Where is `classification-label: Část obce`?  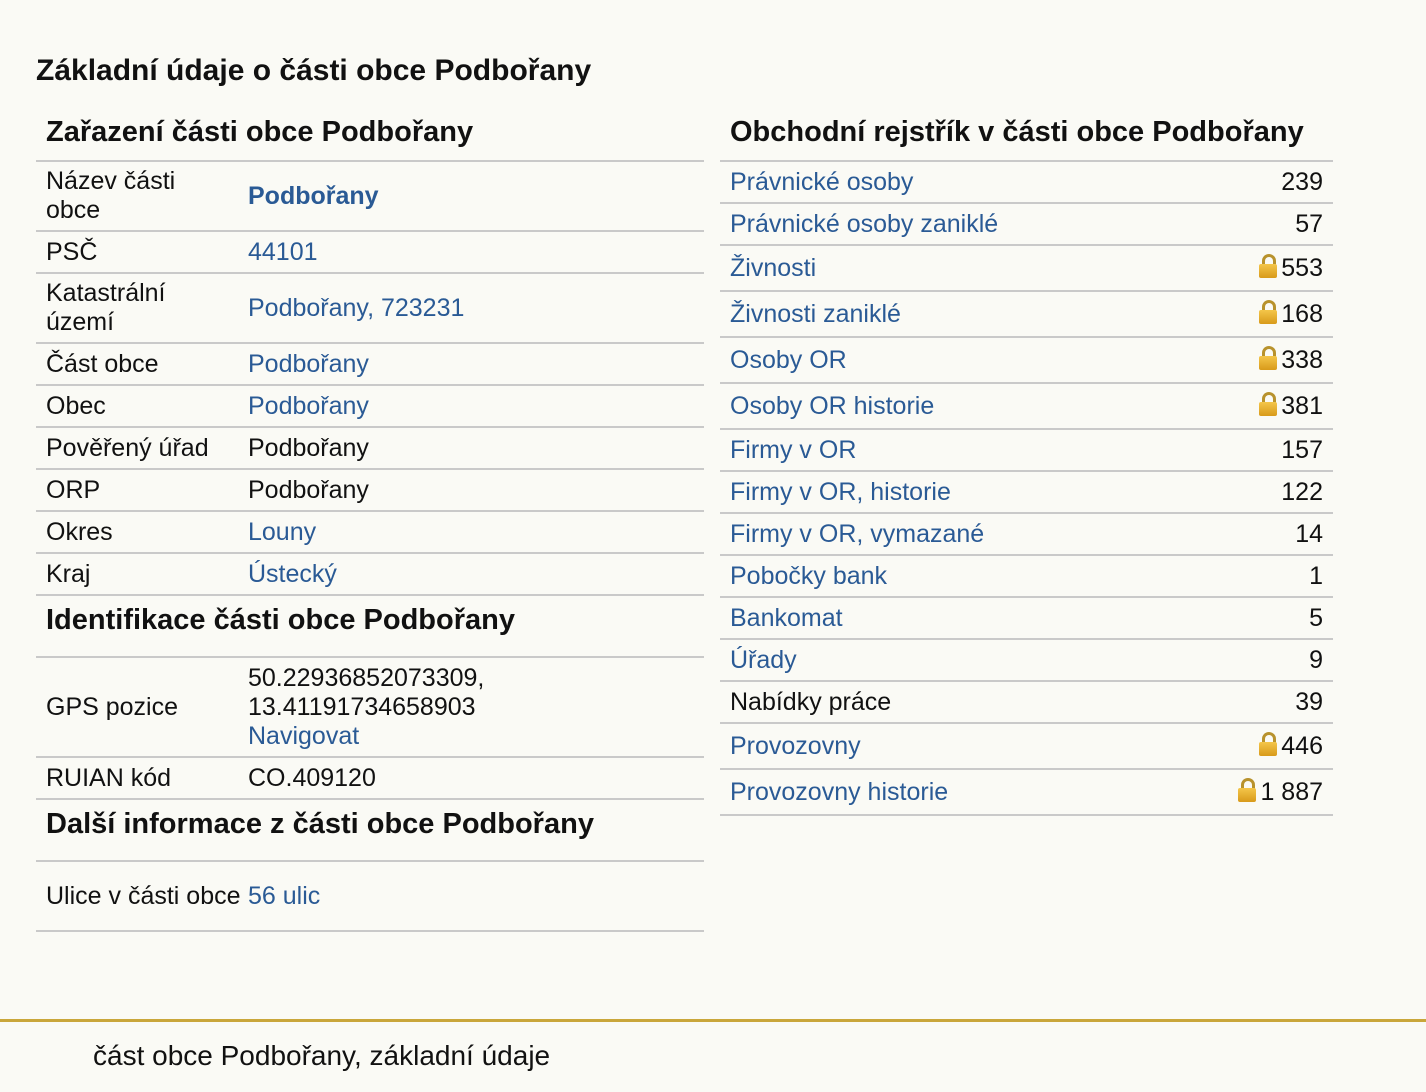
classification-label: Část obce is located at coordinates (142, 364).